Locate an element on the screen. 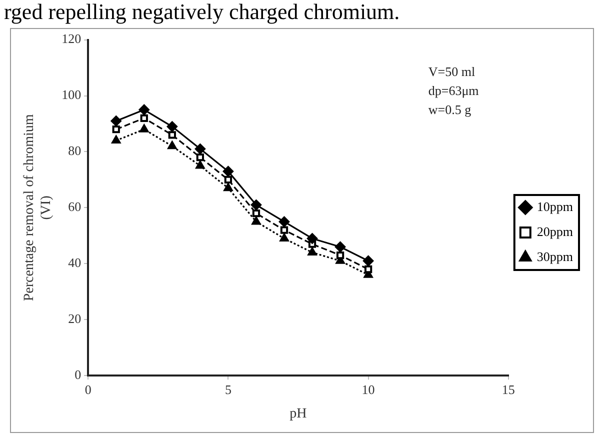  y-tick-label: 100 is located at coordinates (72, 94).